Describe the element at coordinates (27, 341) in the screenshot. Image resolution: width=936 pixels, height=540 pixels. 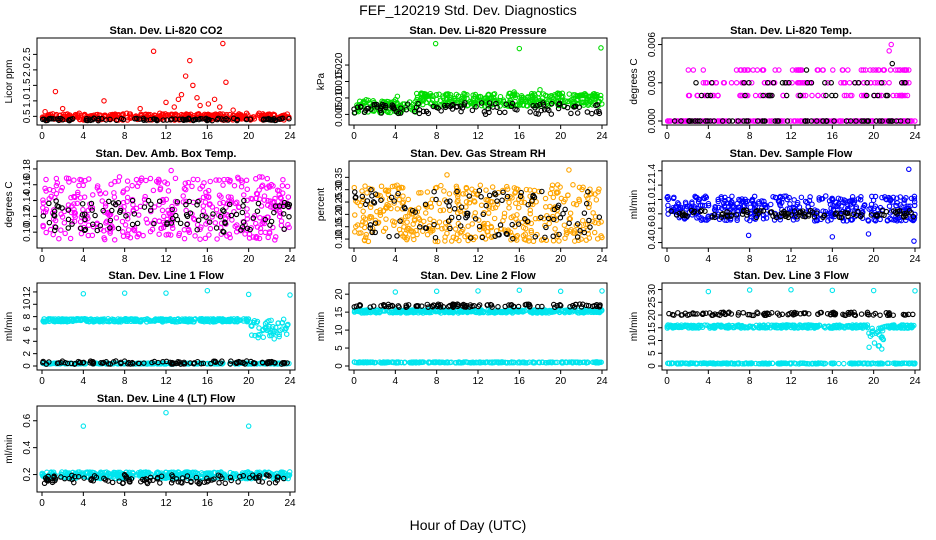
I see `y-tick-label: 4` at that location.